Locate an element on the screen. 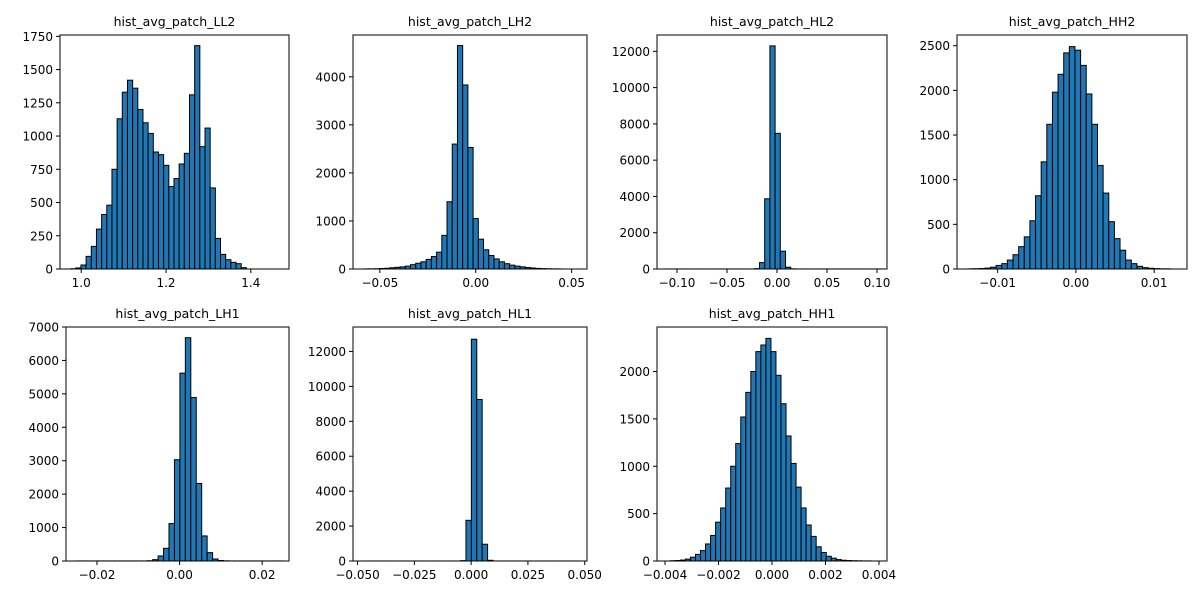  x-tick-label: −0.050 is located at coordinates (357, 575).